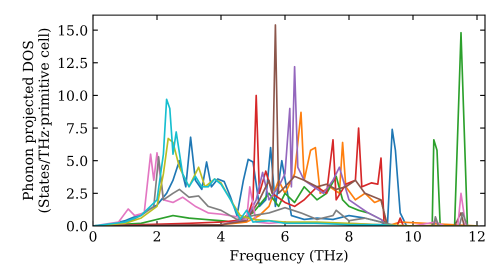  I want to click on x-tick-label: 8, so click(349, 236).